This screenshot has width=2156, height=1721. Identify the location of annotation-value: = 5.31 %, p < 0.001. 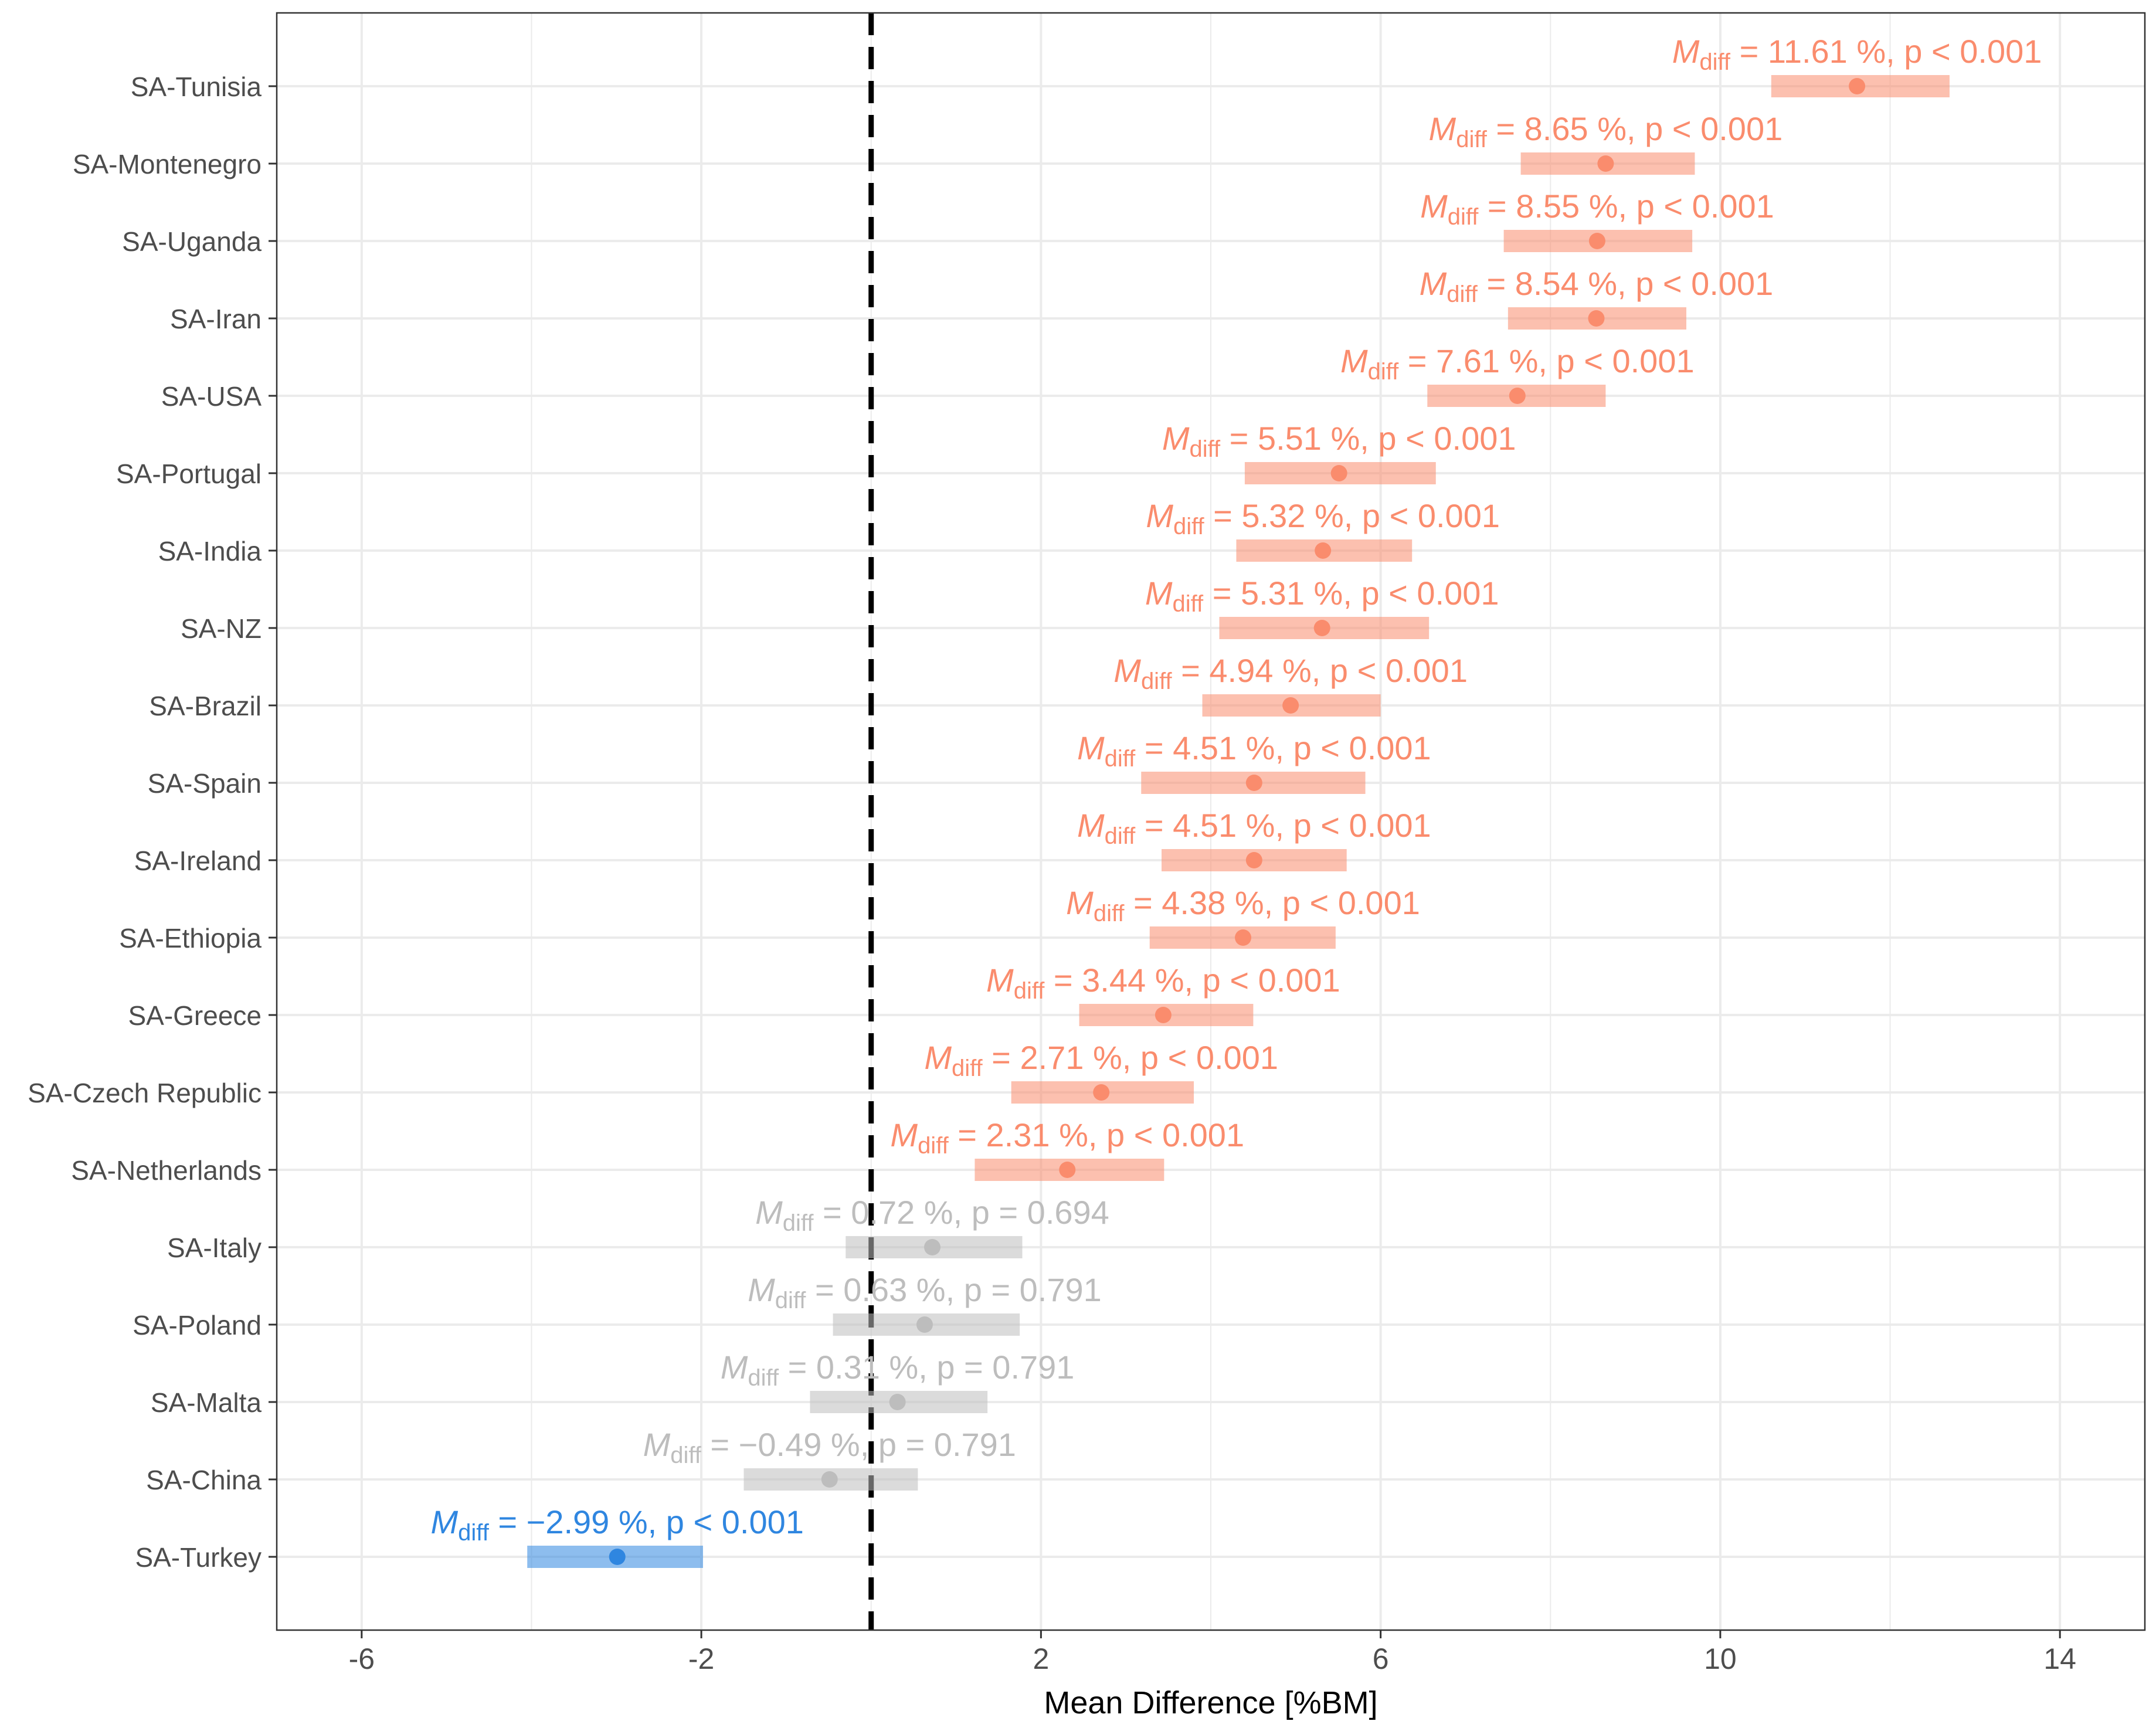
(1351, 593).